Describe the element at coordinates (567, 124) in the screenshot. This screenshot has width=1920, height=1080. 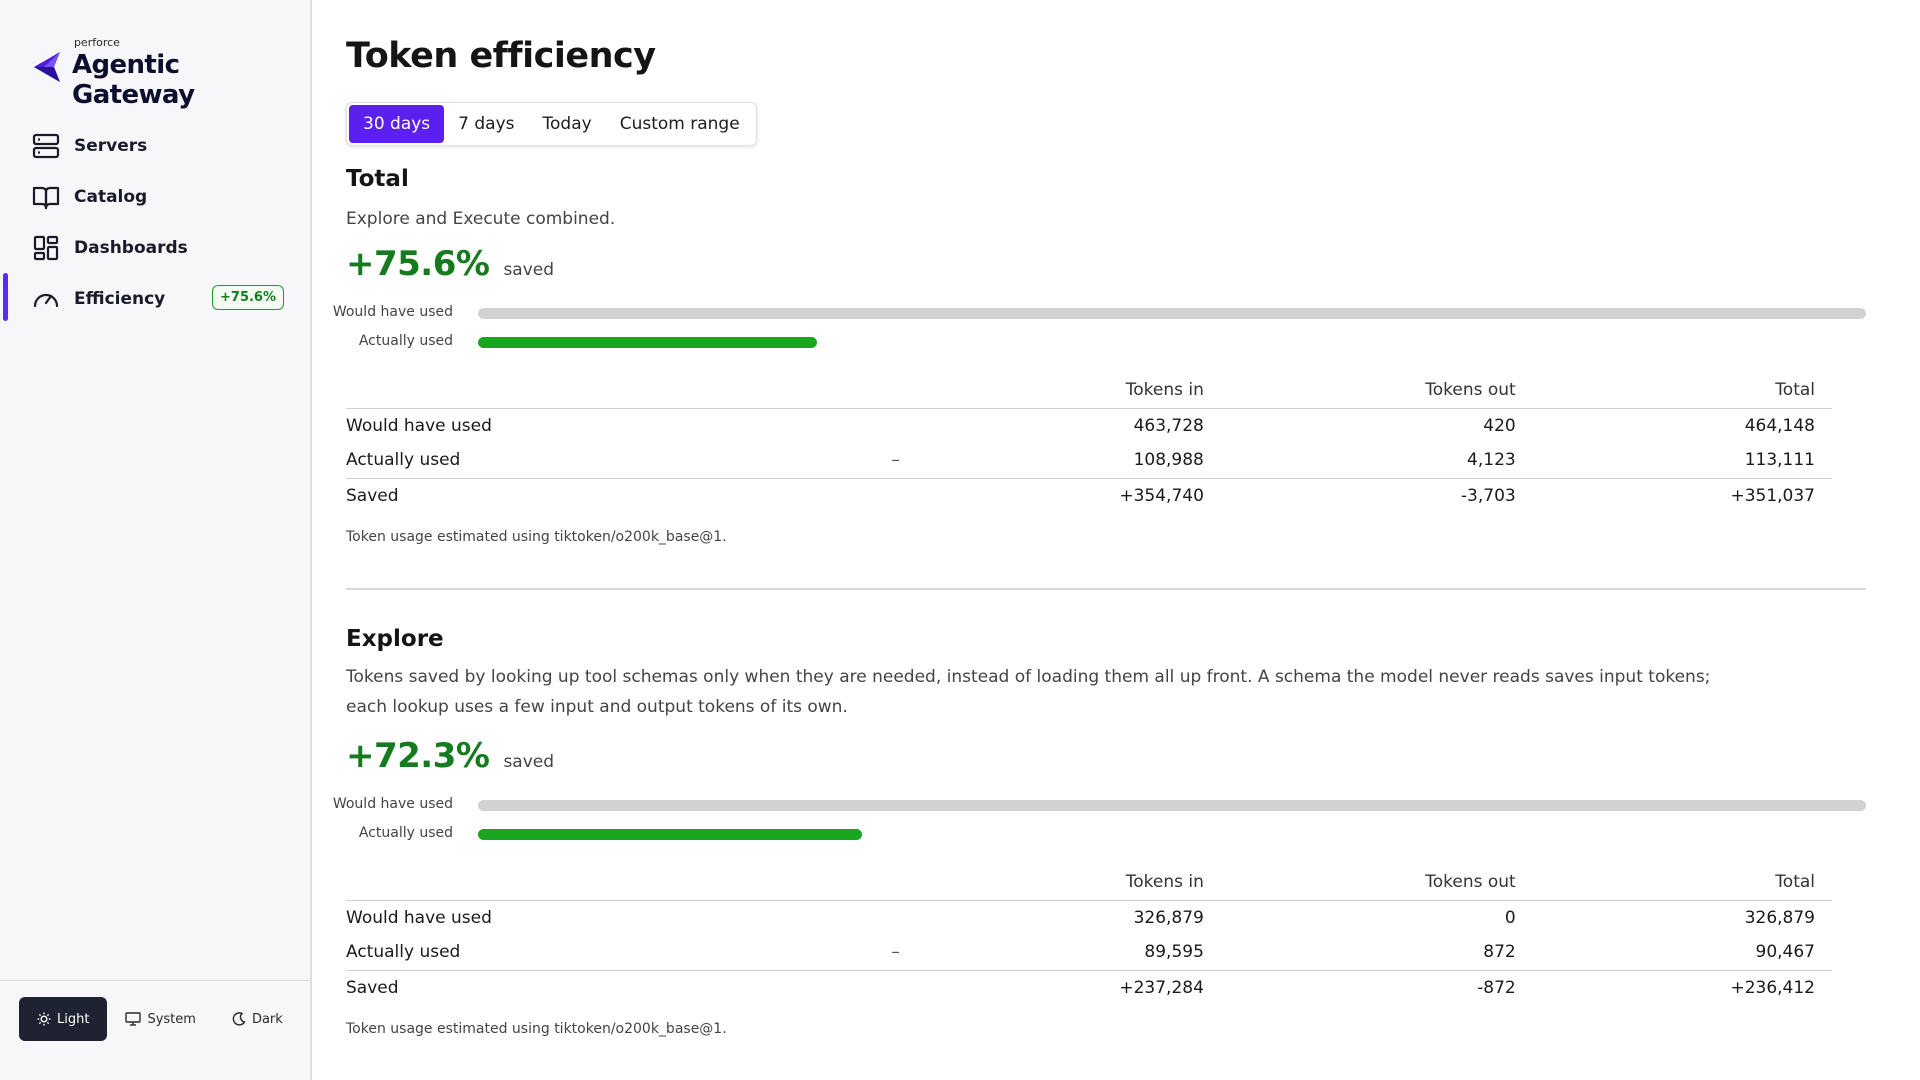
I see `tab-today: Today` at that location.